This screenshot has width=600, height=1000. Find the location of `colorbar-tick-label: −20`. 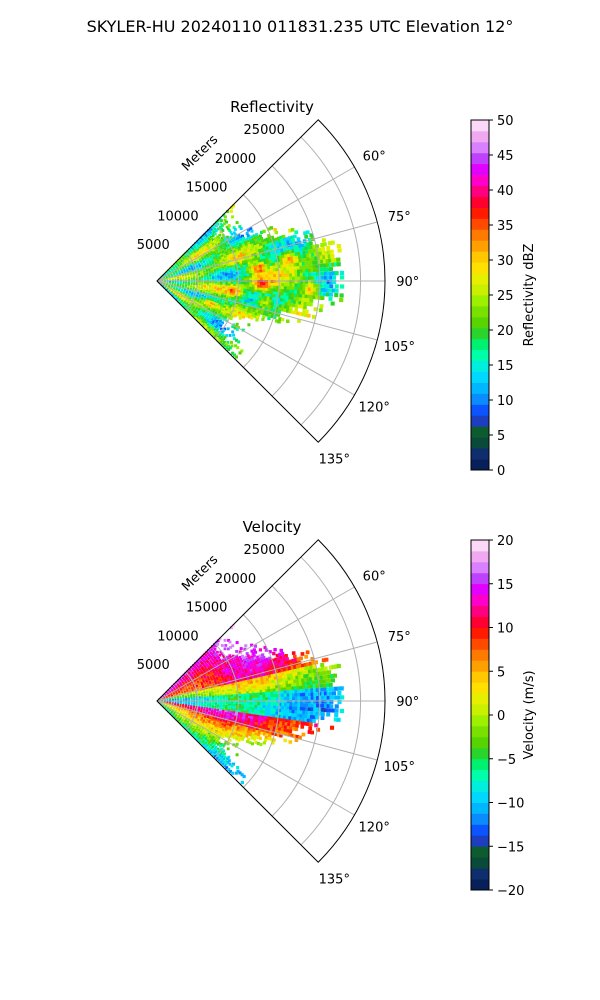

colorbar-tick-label: −20 is located at coordinates (510, 891).